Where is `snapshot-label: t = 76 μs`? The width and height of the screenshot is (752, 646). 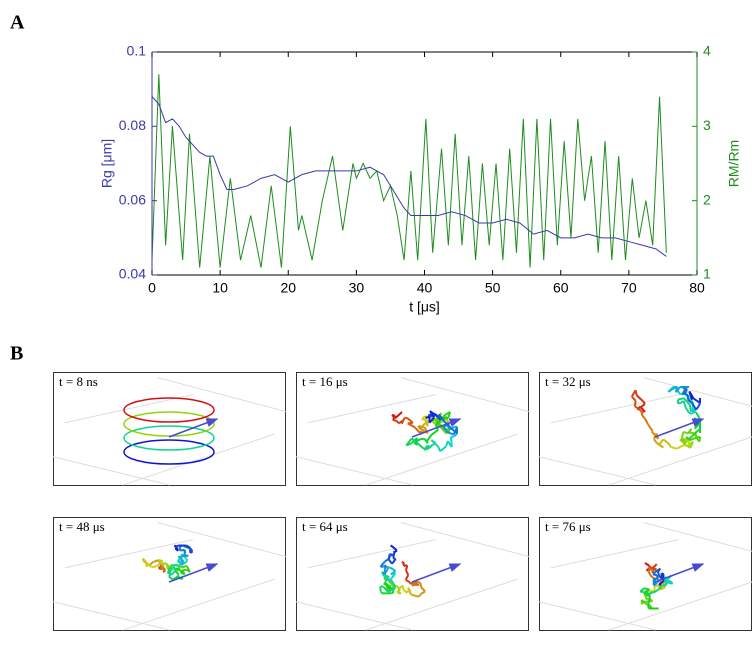 snapshot-label: t = 76 μs is located at coordinates (568, 526).